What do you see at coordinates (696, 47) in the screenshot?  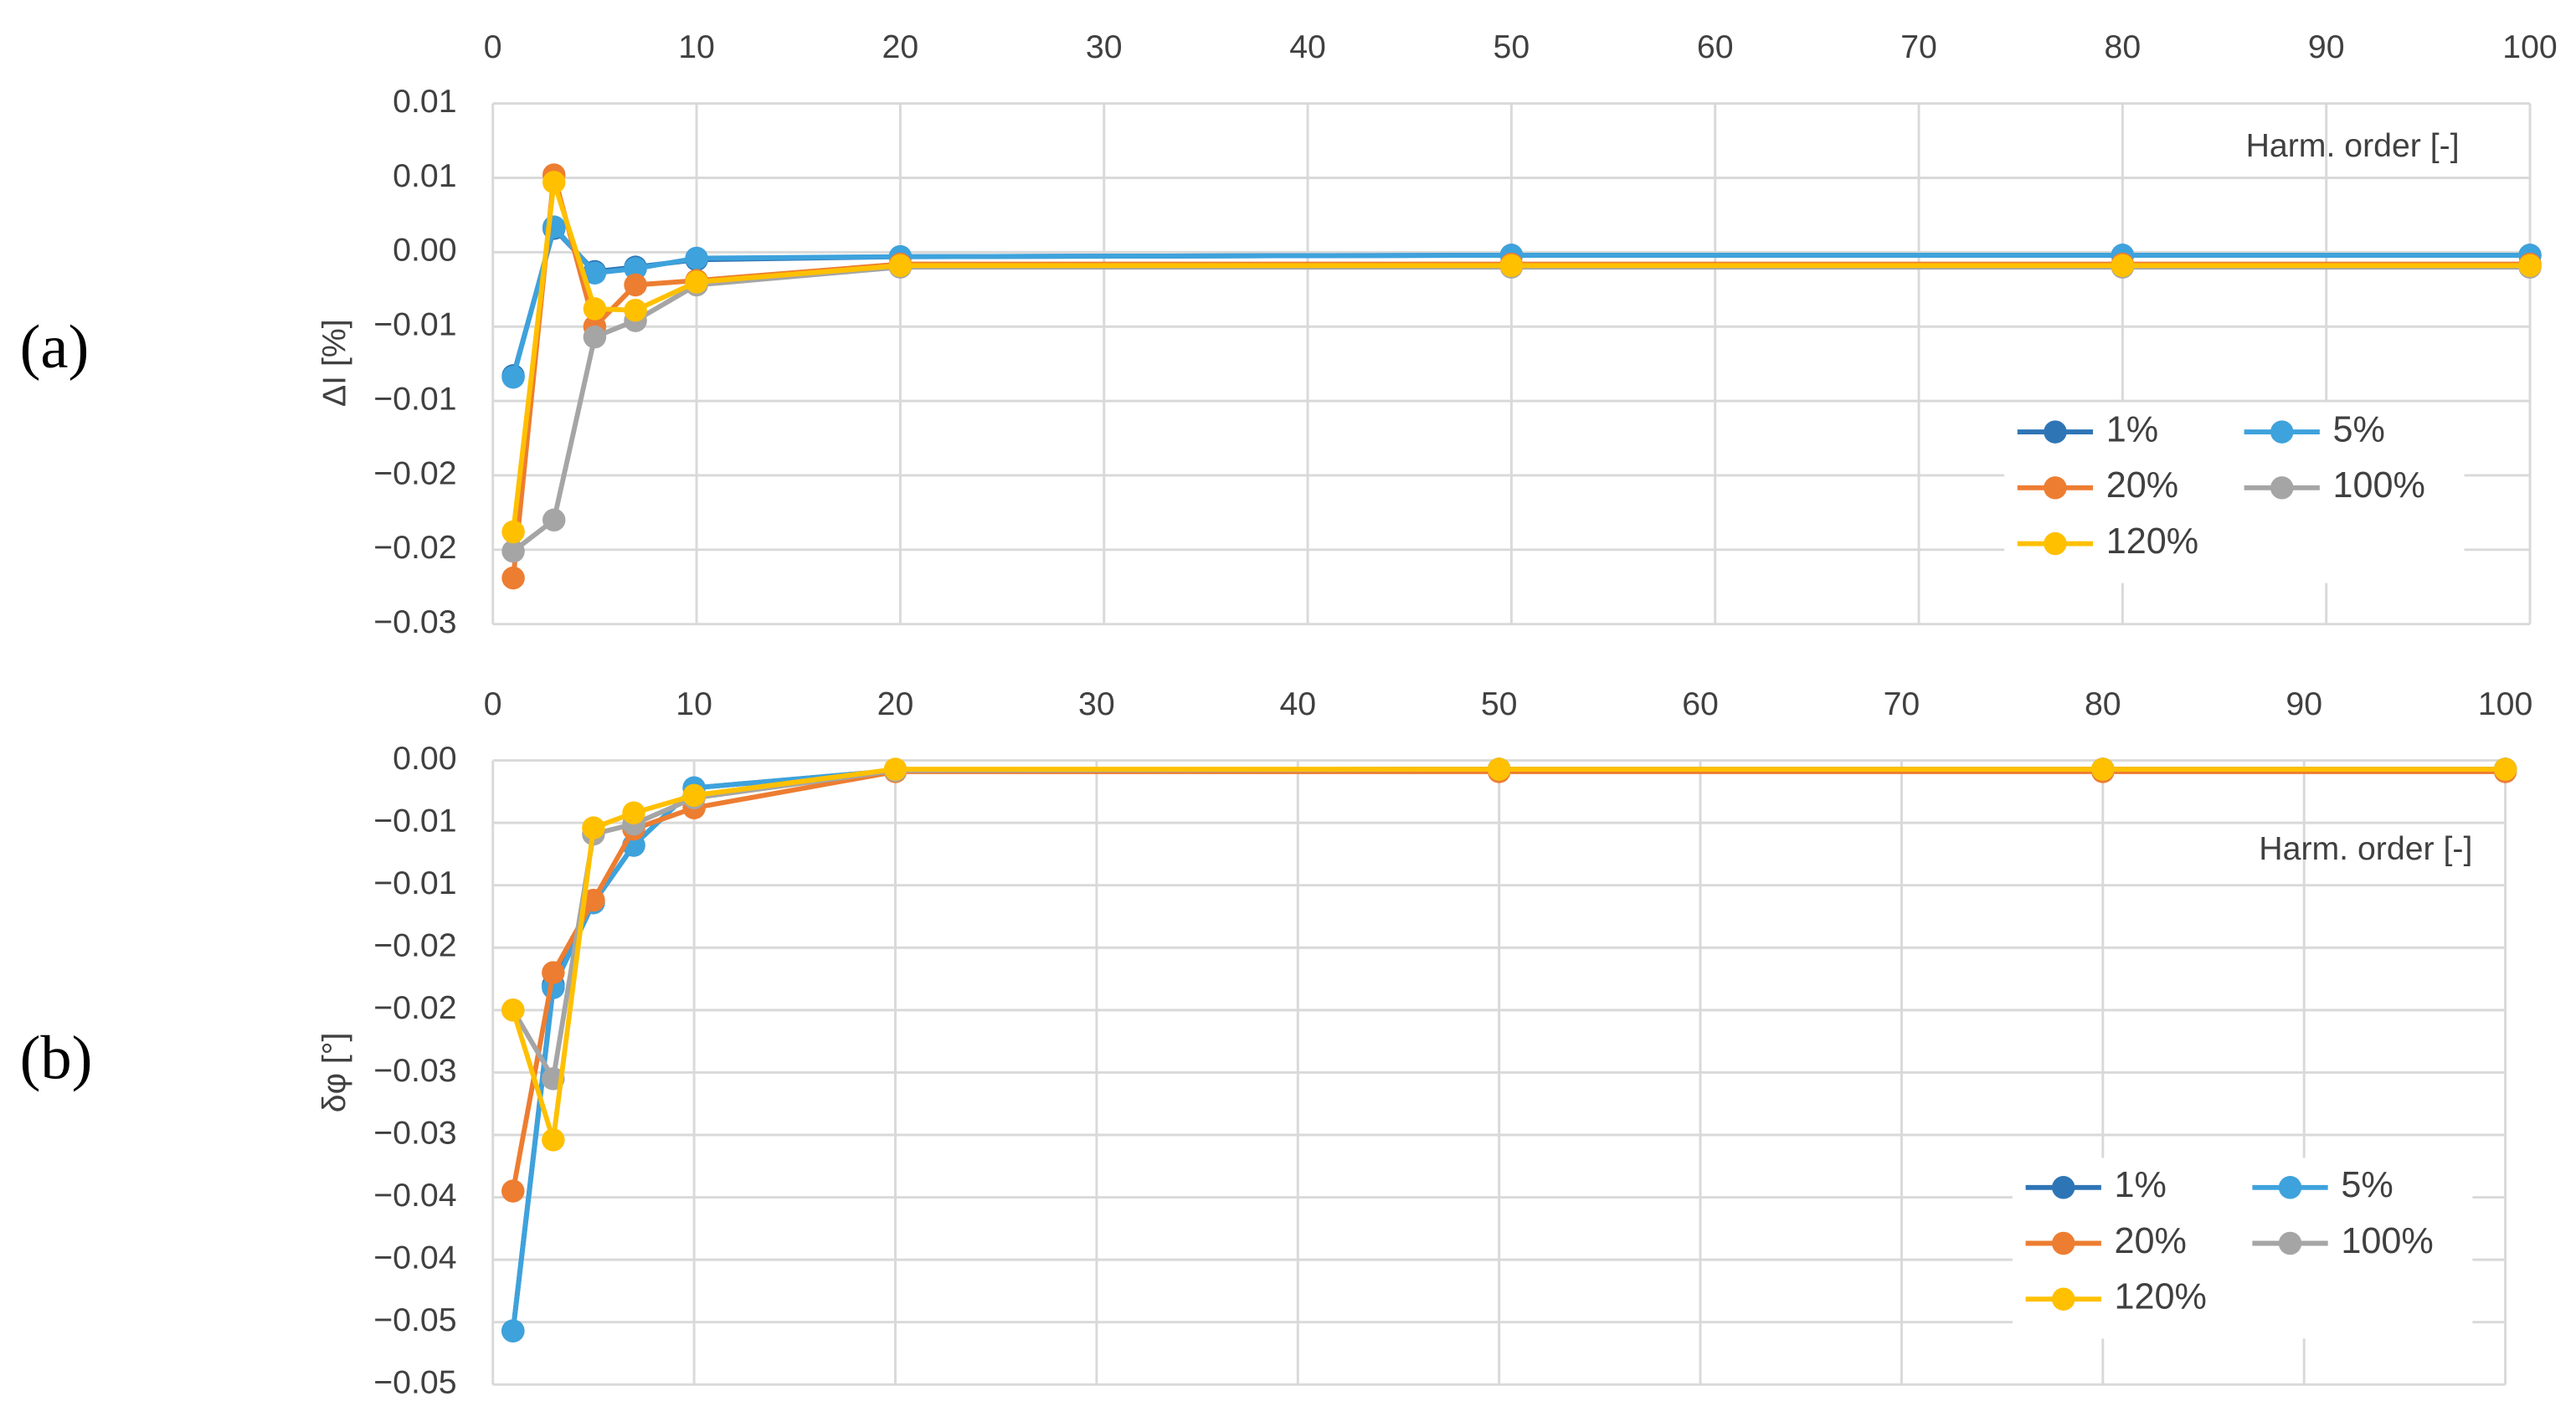 I see `x-tick-label: 10` at bounding box center [696, 47].